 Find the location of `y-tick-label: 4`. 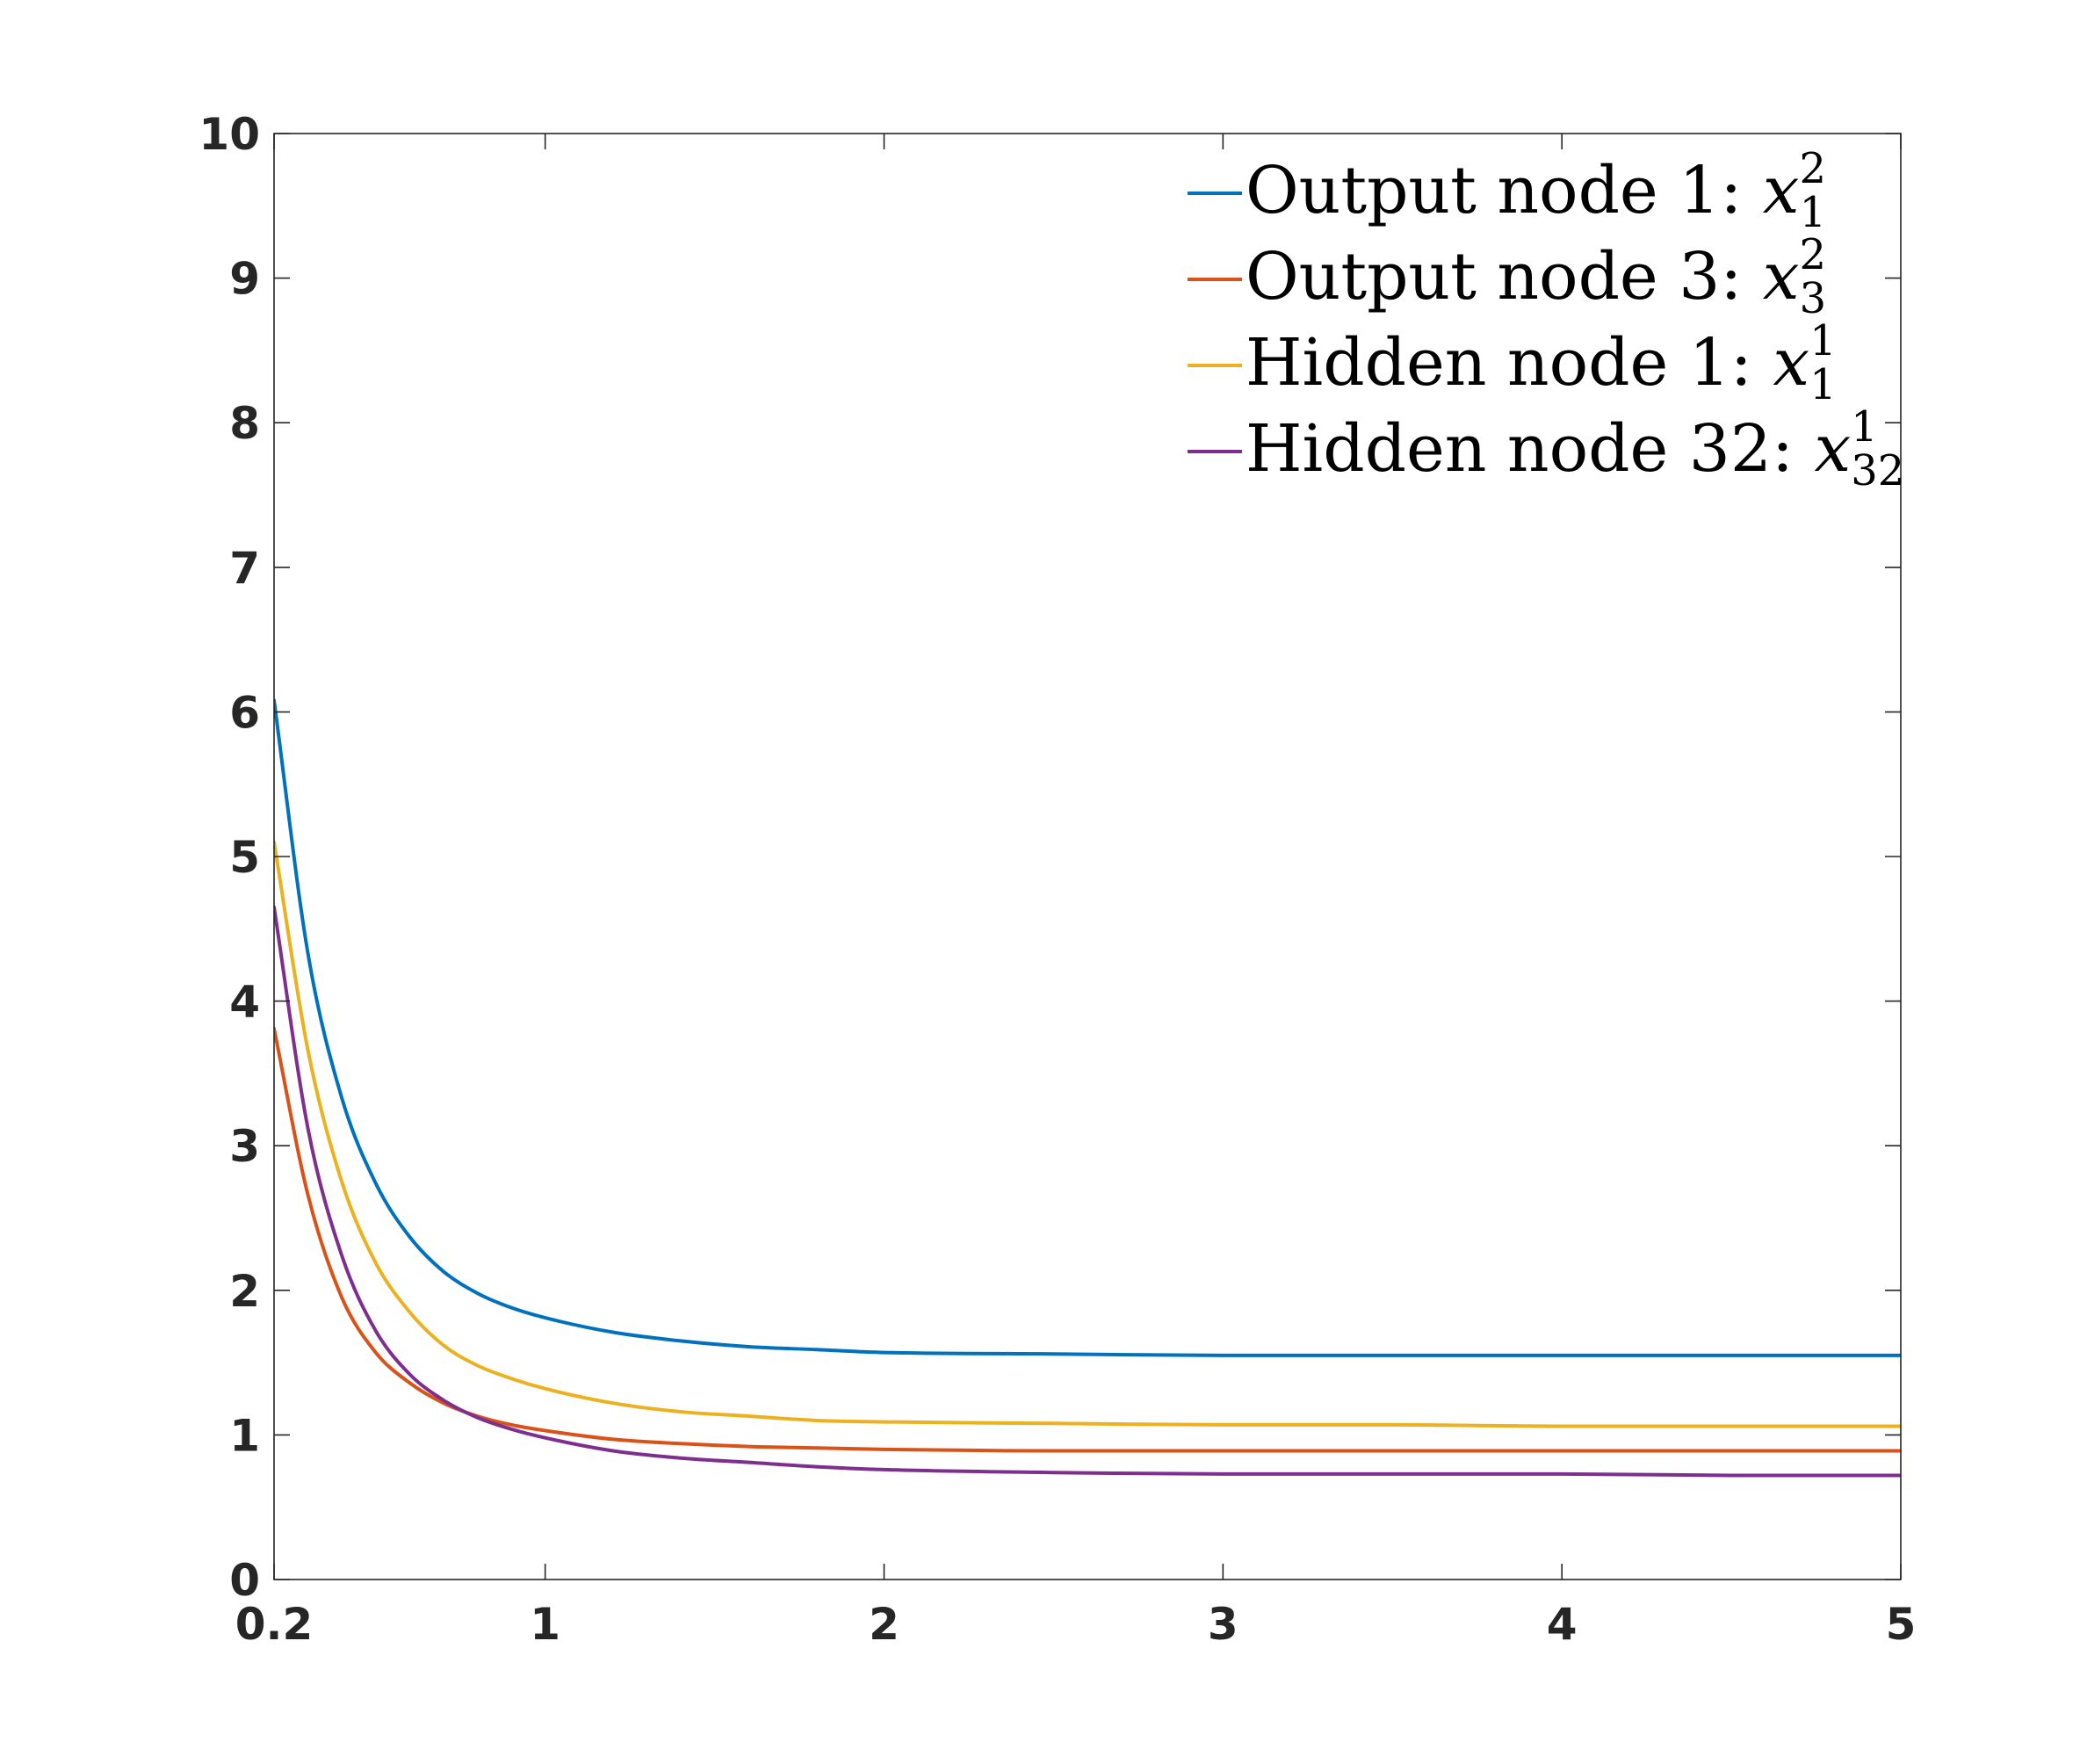

y-tick-label: 4 is located at coordinates (244, 1003).